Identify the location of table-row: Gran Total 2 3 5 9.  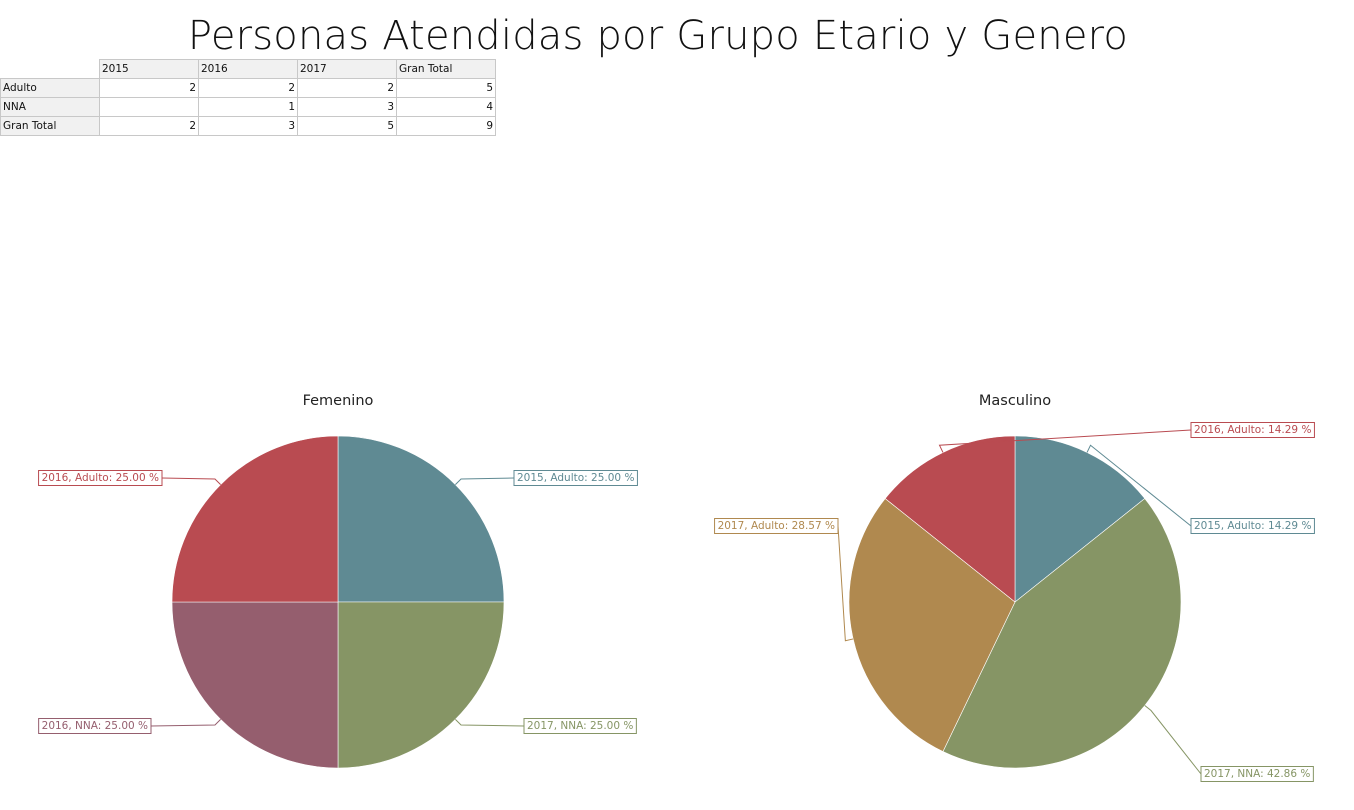
(248, 126).